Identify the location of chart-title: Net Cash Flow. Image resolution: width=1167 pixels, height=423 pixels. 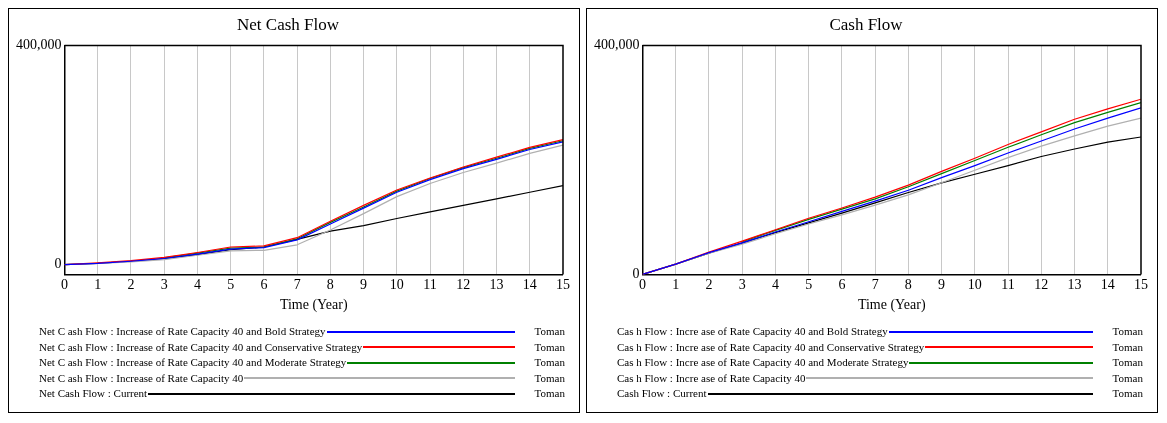
(288, 24).